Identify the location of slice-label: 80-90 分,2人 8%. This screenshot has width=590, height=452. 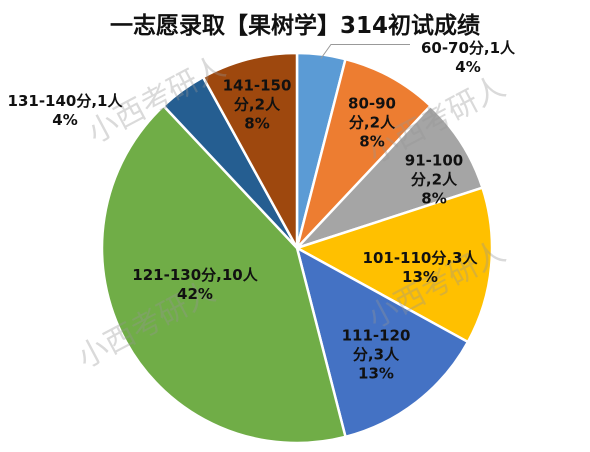
(372, 123).